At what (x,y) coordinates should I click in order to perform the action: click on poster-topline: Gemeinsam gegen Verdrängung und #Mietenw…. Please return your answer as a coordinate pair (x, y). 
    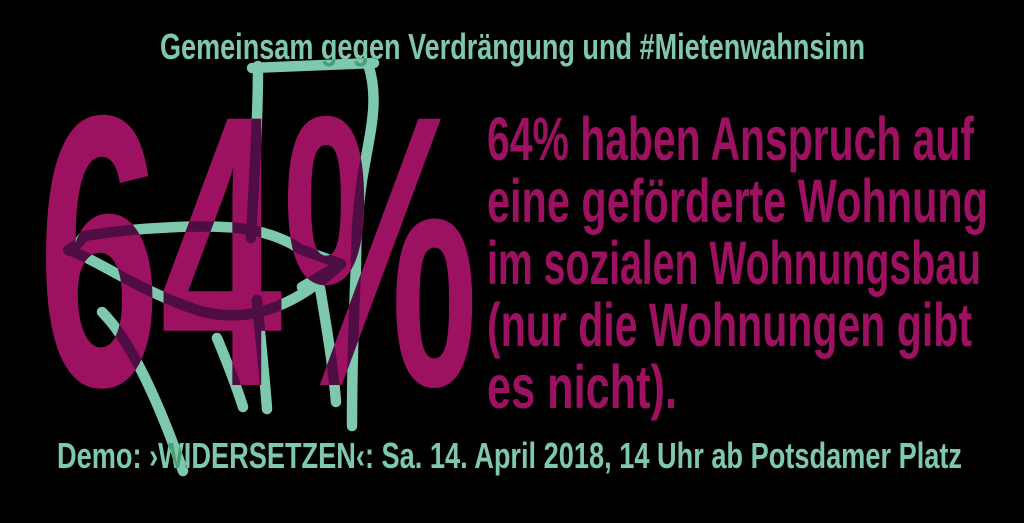
    Looking at the image, I should click on (512, 46).